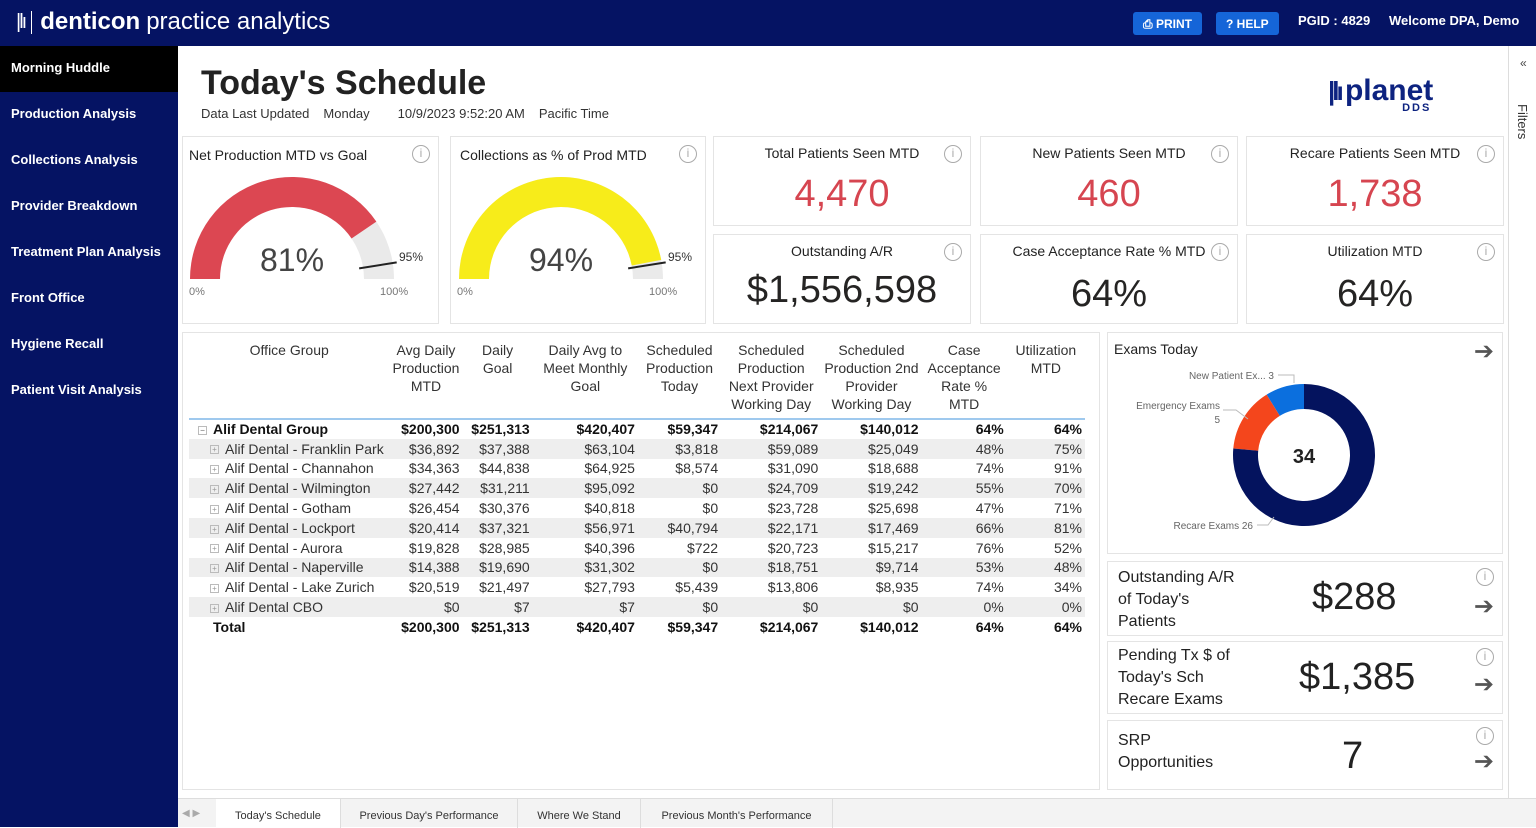  Describe the element at coordinates (1375, 153) in the screenshot. I see `kpi-title: Recare Patients Seen MTD` at that location.